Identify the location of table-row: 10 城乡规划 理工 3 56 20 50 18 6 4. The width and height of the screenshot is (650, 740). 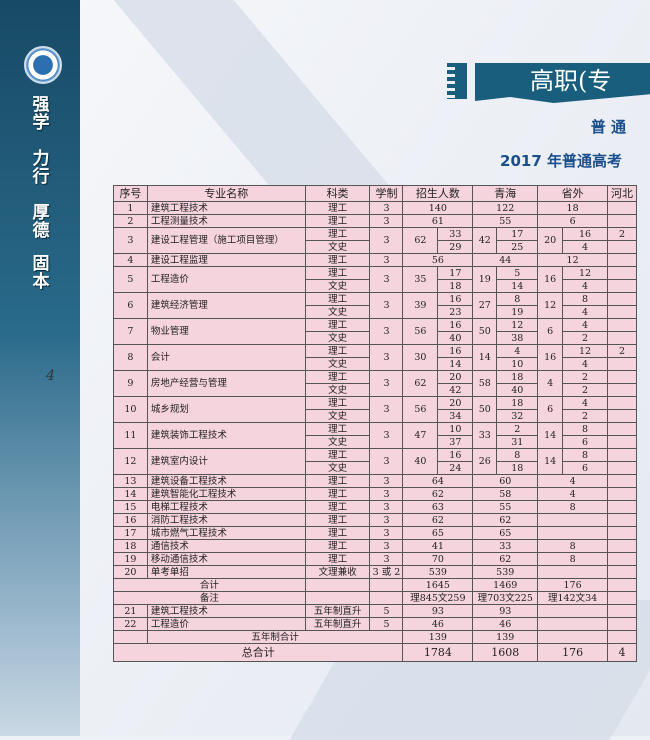
(375, 409).